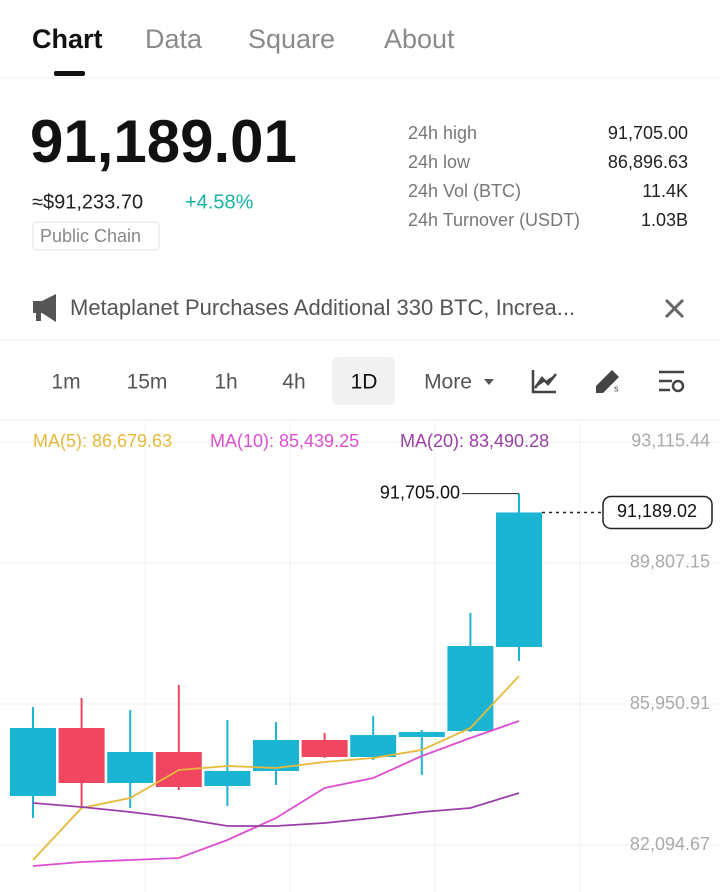 This screenshot has height=892, width=720. What do you see at coordinates (291, 39) in the screenshot?
I see `tab: Square` at bounding box center [291, 39].